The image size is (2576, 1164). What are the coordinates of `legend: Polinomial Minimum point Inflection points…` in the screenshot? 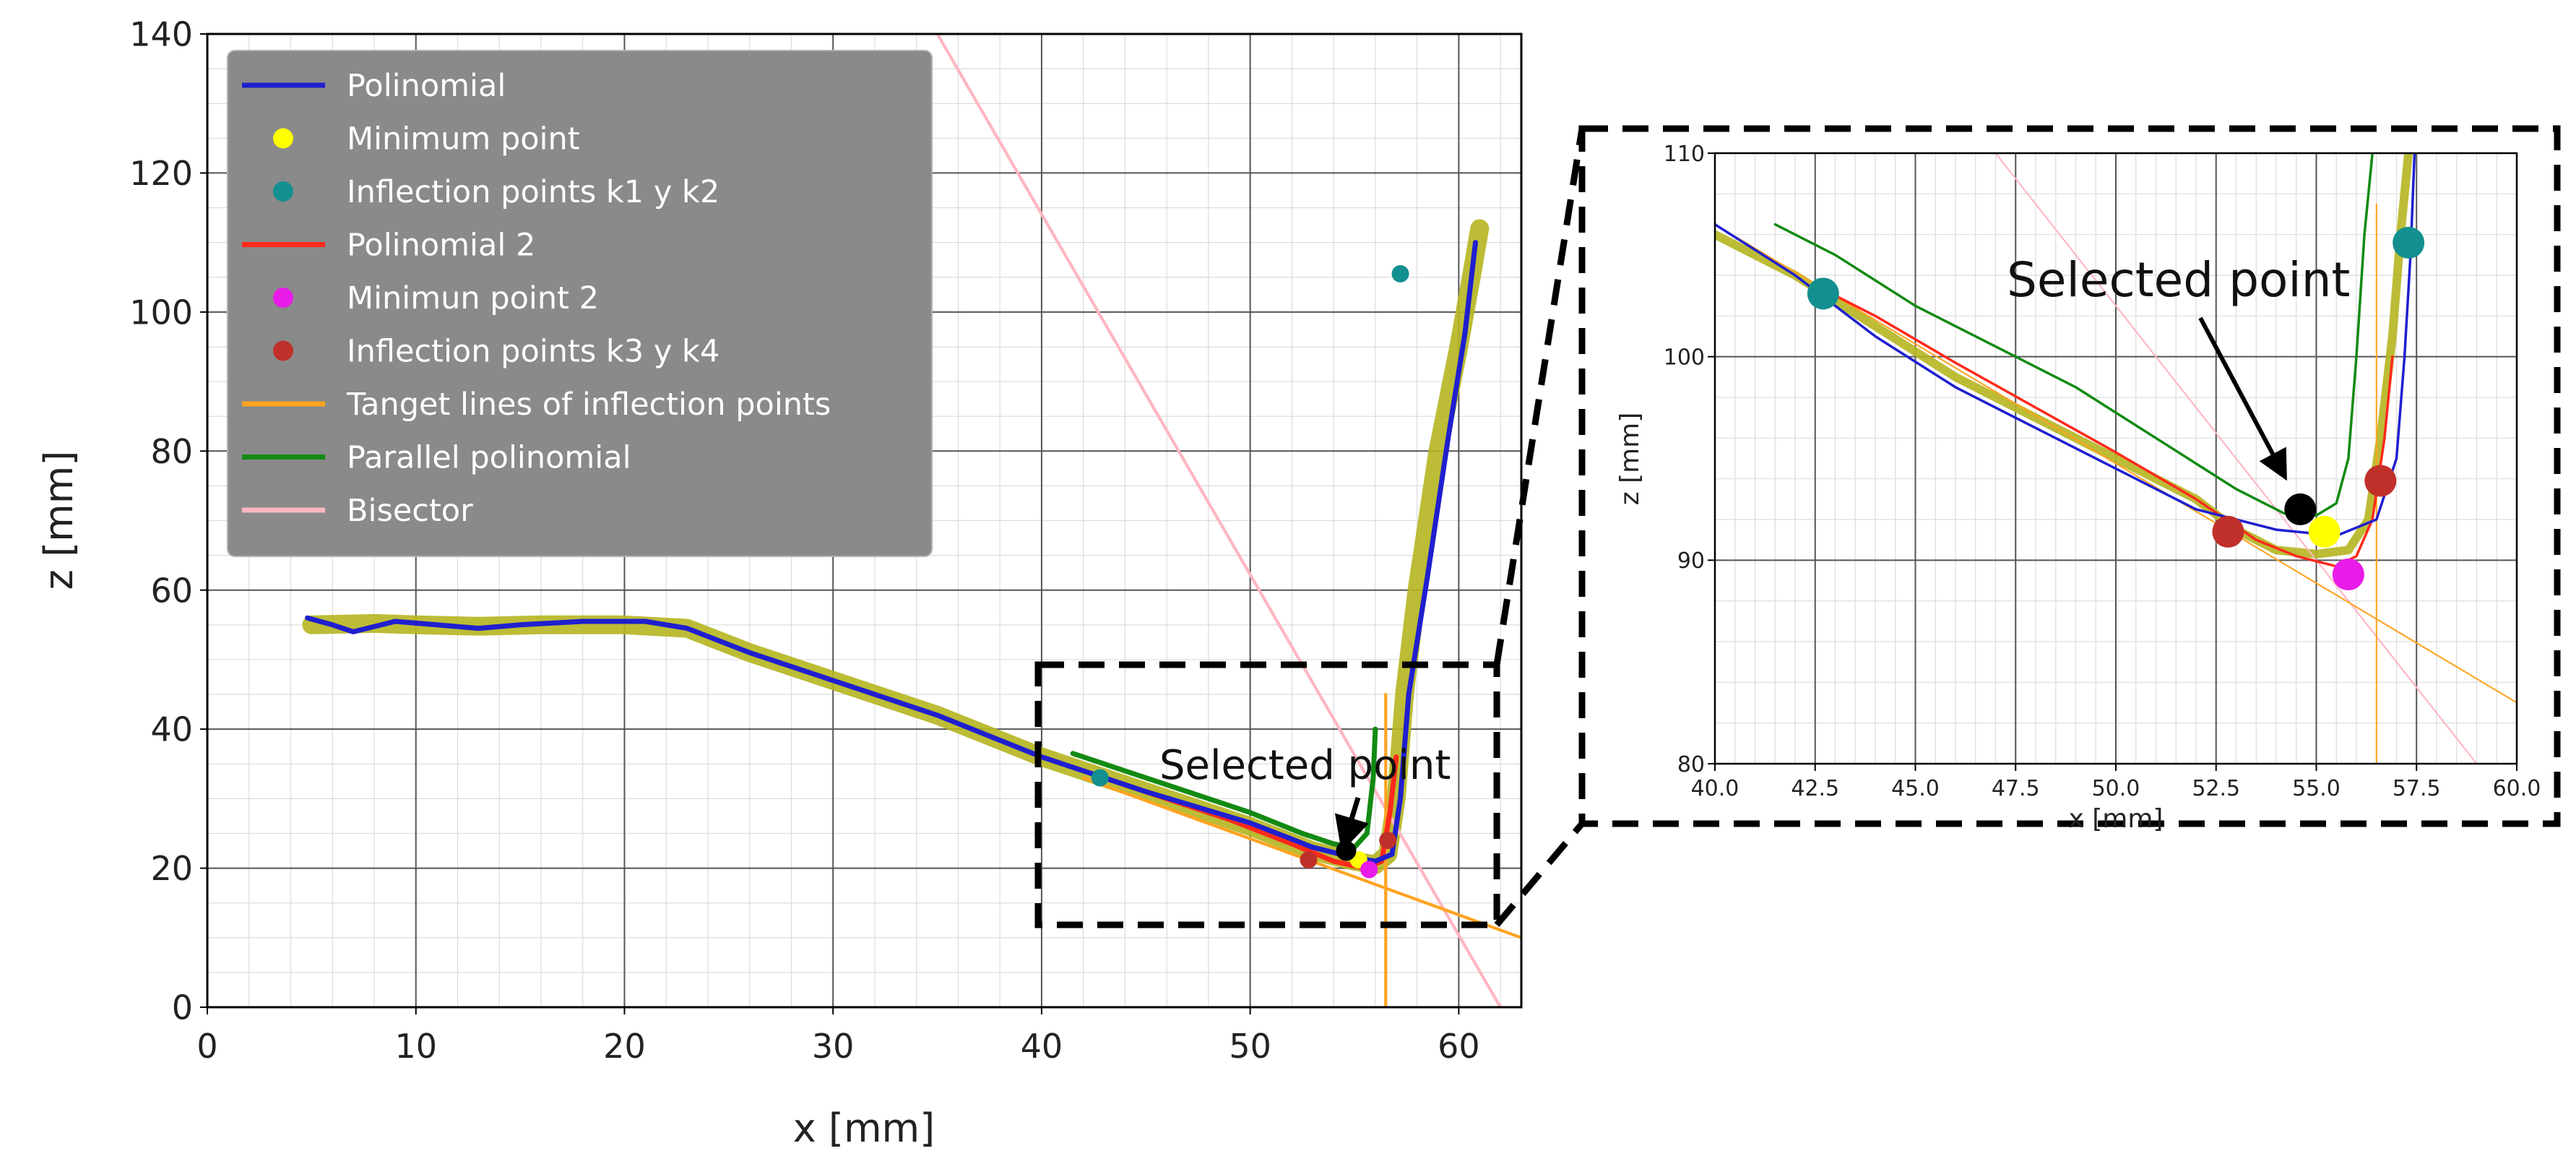 It's located at (580, 303).